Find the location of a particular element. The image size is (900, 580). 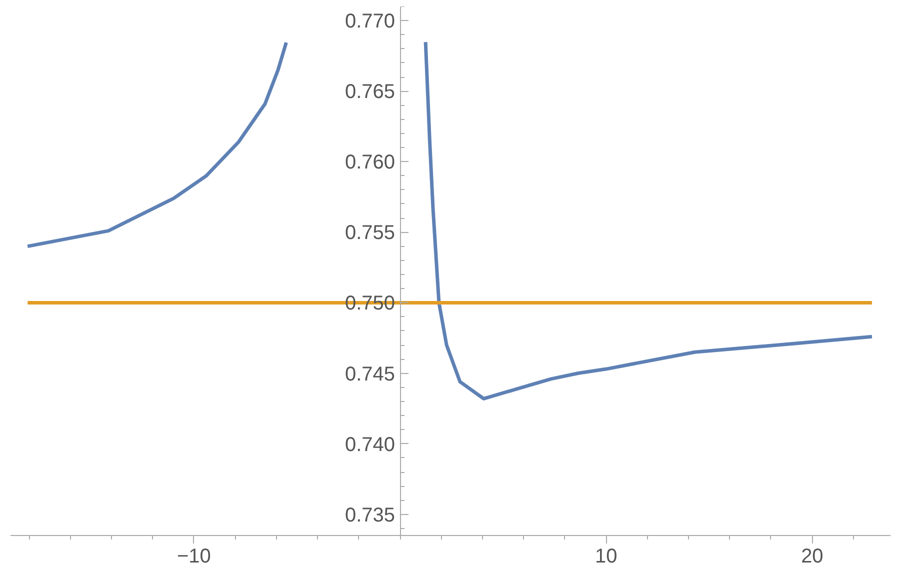

y-tick-label: 0.765 is located at coordinates (370, 92).